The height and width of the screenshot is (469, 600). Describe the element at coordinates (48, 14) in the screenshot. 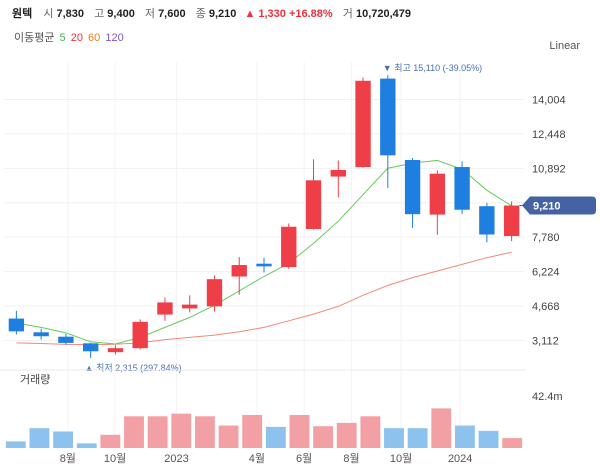

I see `open-label: 시` at that location.